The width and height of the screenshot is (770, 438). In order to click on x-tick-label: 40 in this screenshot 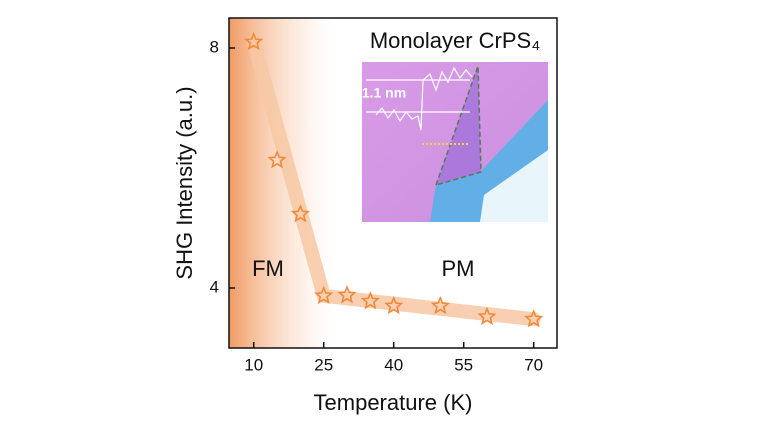, I will do `click(393, 364)`.